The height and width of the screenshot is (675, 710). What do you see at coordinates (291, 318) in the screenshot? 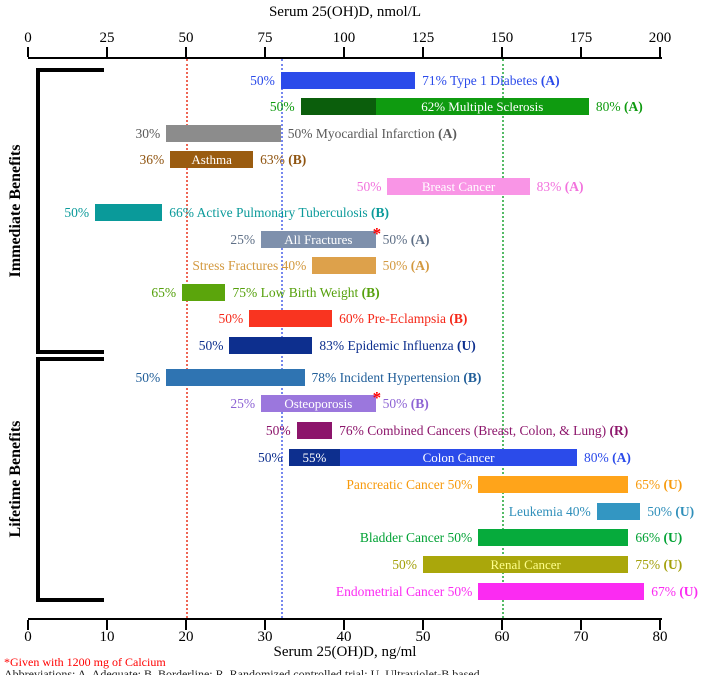
I see `bar-pre-eclampsia` at bounding box center [291, 318].